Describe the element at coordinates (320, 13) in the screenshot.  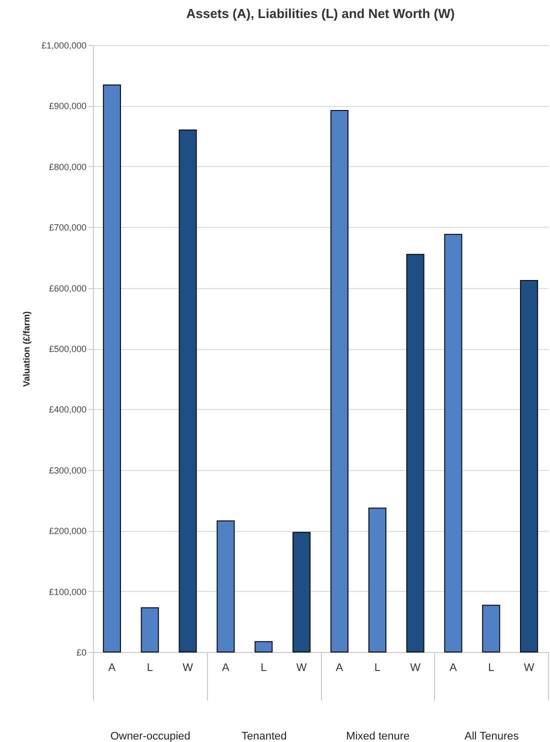
I see `chart-title: Assets (A), Liabilities (L) and Net Worth (W)` at that location.